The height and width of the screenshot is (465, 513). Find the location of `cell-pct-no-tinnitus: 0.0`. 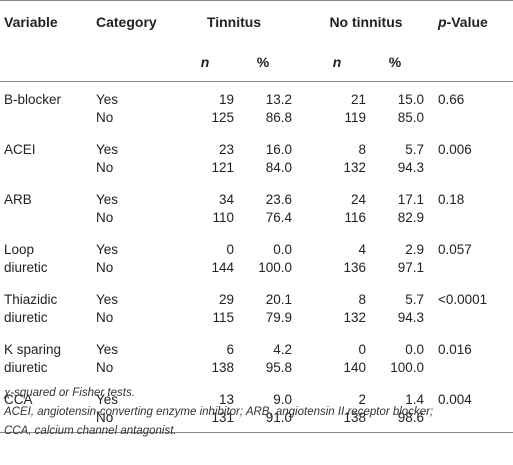

cell-pct-no-tinnitus: 0.0 is located at coordinates (414, 349).